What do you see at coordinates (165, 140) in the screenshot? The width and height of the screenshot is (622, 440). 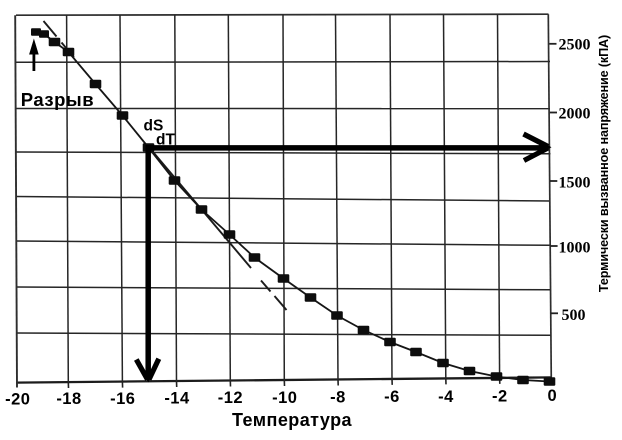 I see `svg-text: dT` at bounding box center [165, 140].